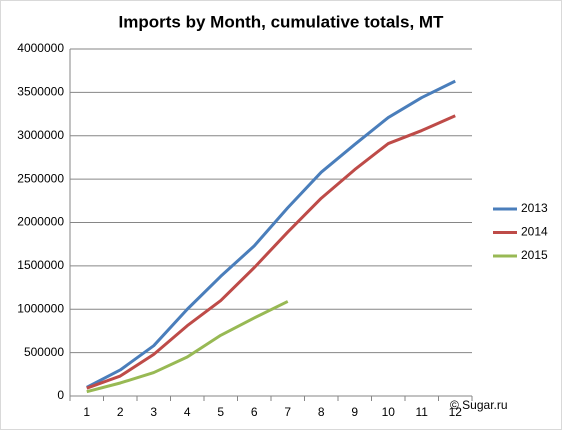 This screenshot has width=562, height=430. Describe the element at coordinates (456, 412) in the screenshot. I see `x-tick-label: 12` at that location.